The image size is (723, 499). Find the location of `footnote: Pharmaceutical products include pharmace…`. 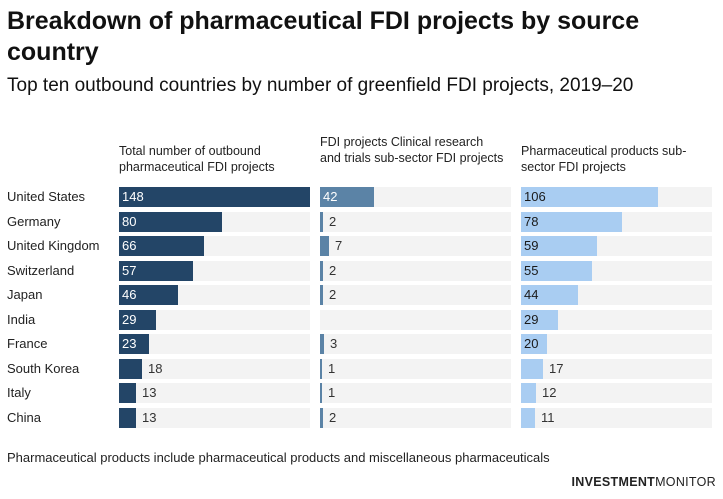

footnote: Pharmaceutical products include pharmace… is located at coordinates (278, 457).